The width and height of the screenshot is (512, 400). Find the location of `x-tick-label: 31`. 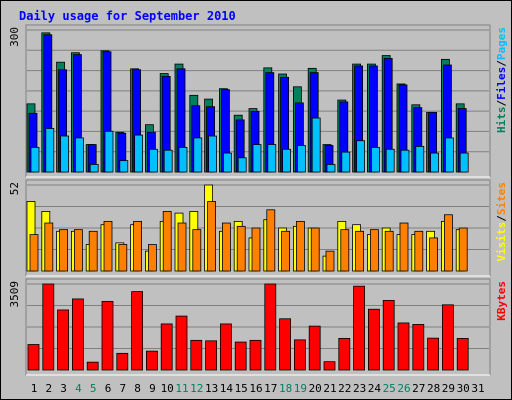

x-tick-label: 31 is located at coordinates (477, 388).